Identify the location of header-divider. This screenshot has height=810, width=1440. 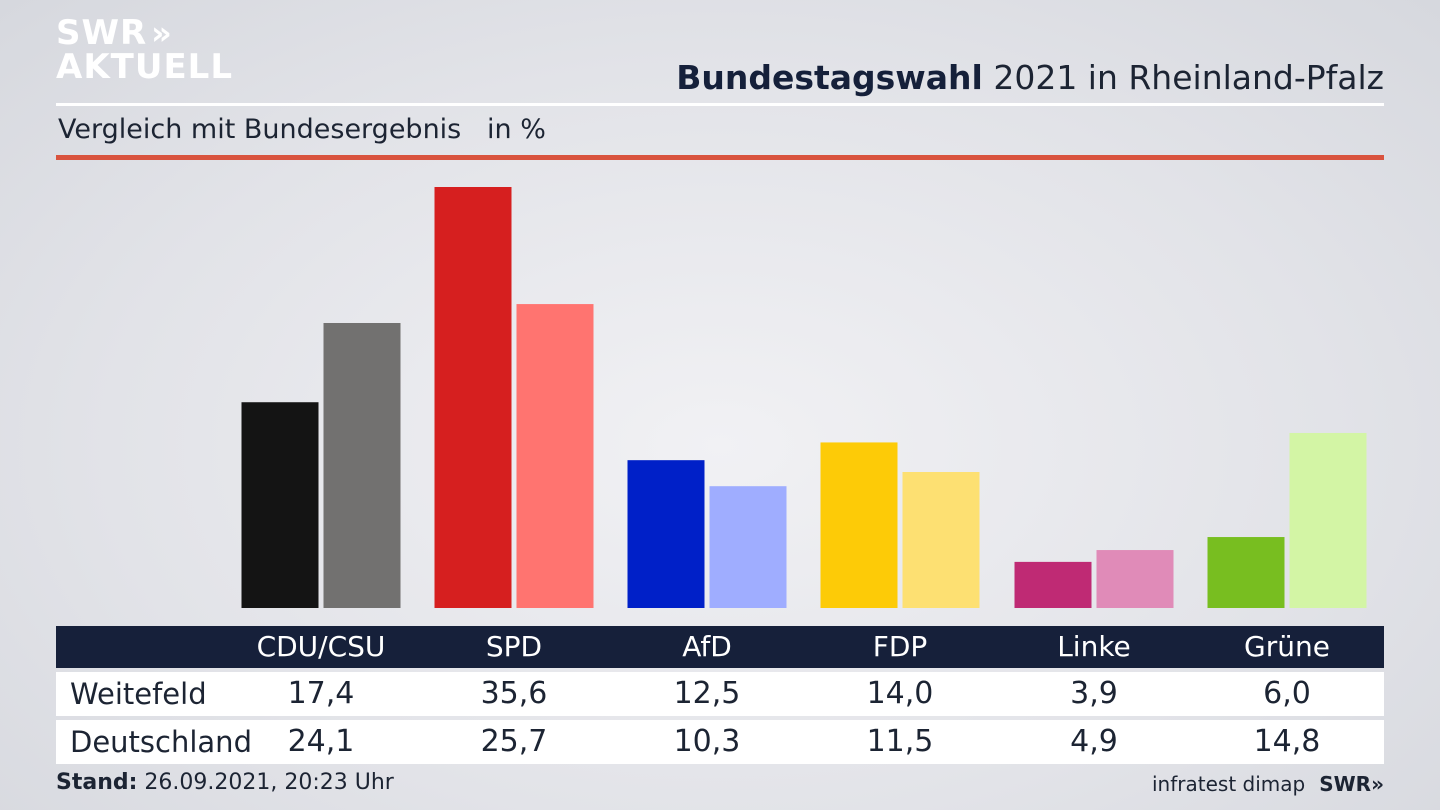
(720, 104).